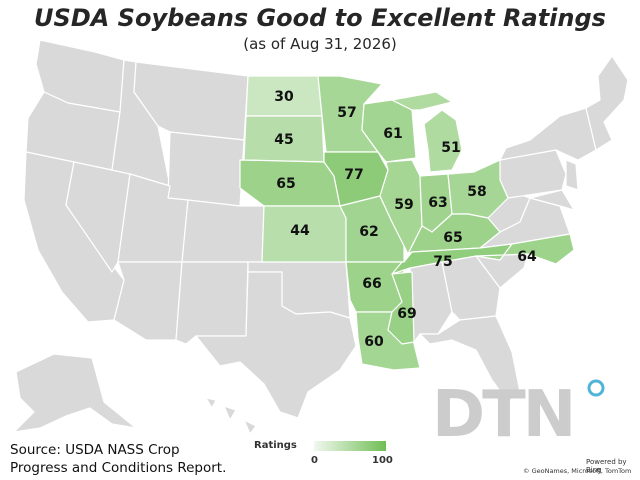  I want to click on label-ky: 65, so click(452, 238).